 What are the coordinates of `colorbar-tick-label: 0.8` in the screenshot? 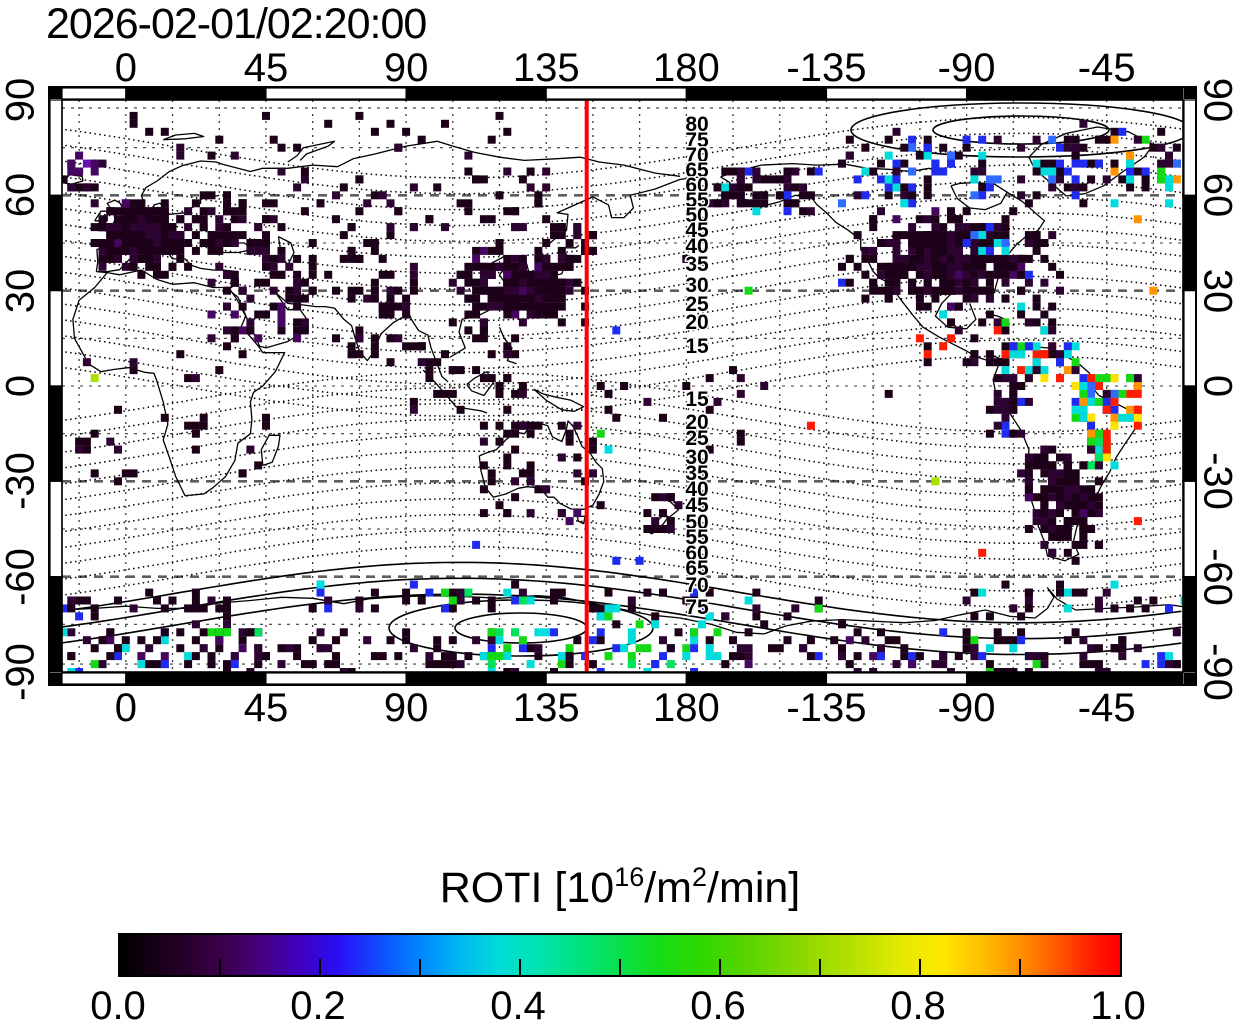 It's located at (918, 1004).